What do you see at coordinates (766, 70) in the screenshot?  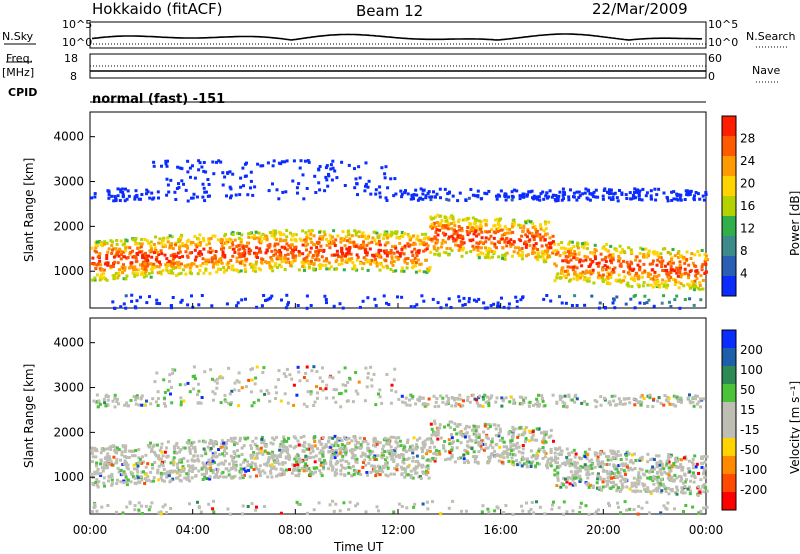 I see `nave-label: Nave` at bounding box center [766, 70].